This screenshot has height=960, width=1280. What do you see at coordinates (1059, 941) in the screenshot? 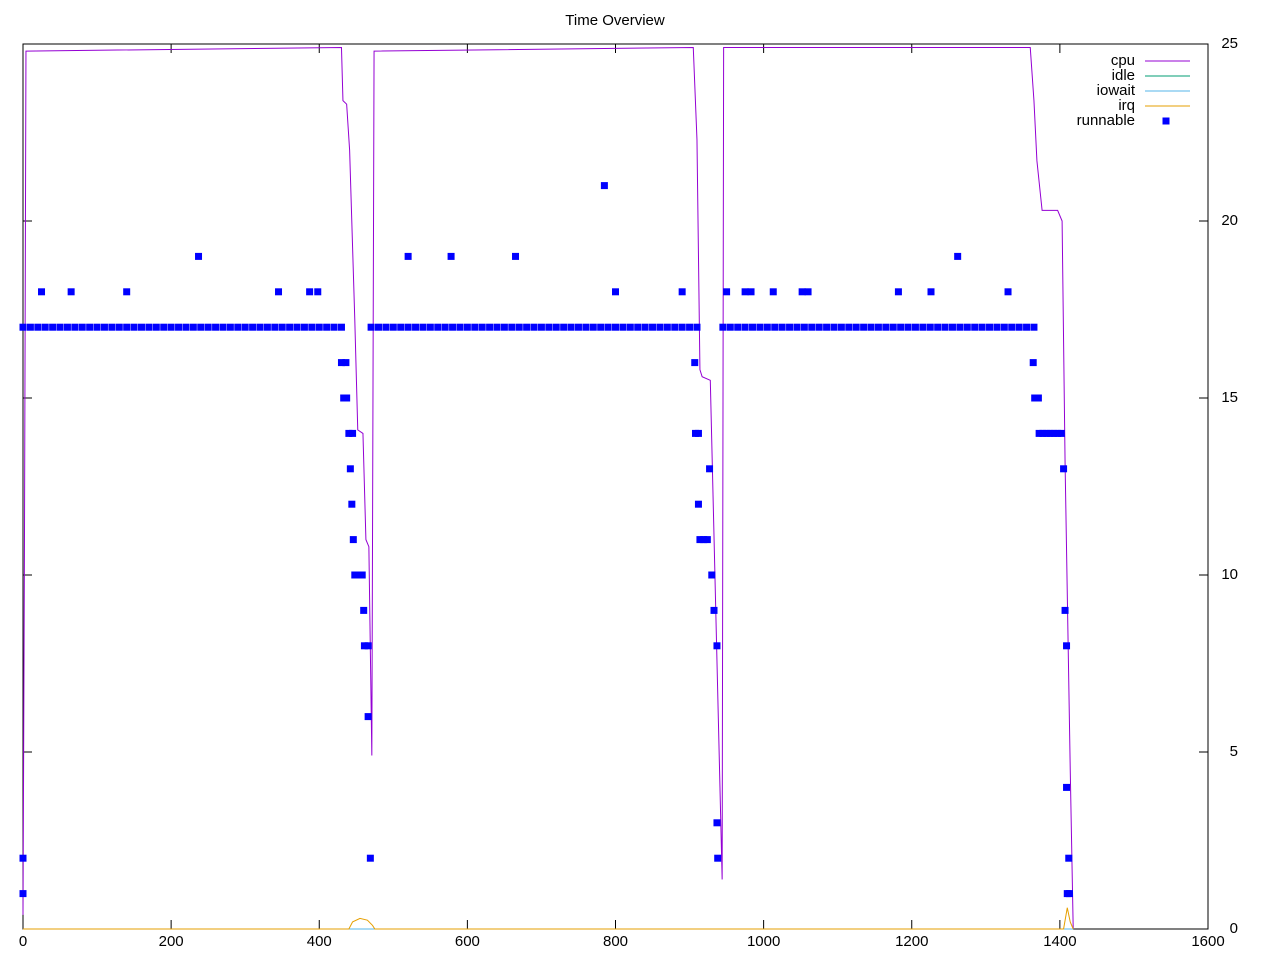
I see `x-tick-label: 1400` at bounding box center [1059, 941].